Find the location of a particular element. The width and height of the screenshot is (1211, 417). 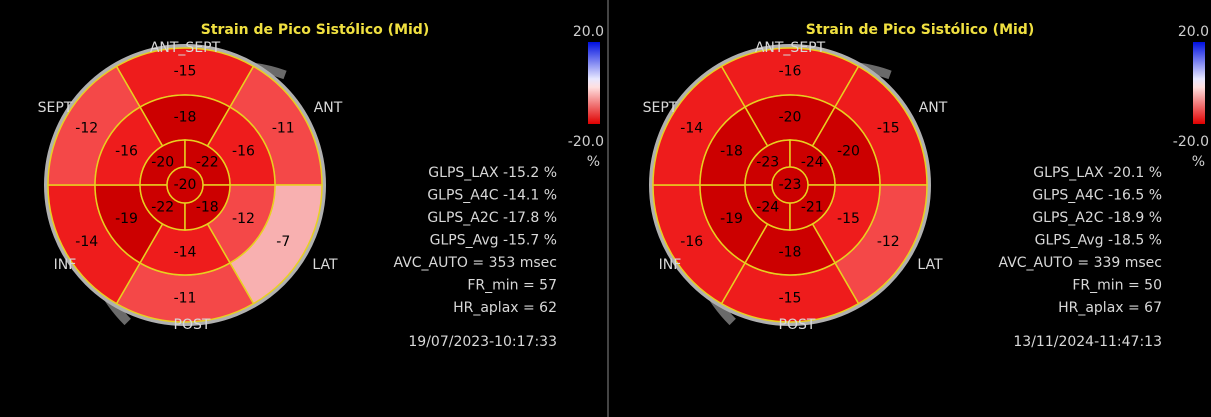

metric: GLPS_LAX -20.1 % is located at coordinates (1097, 173).